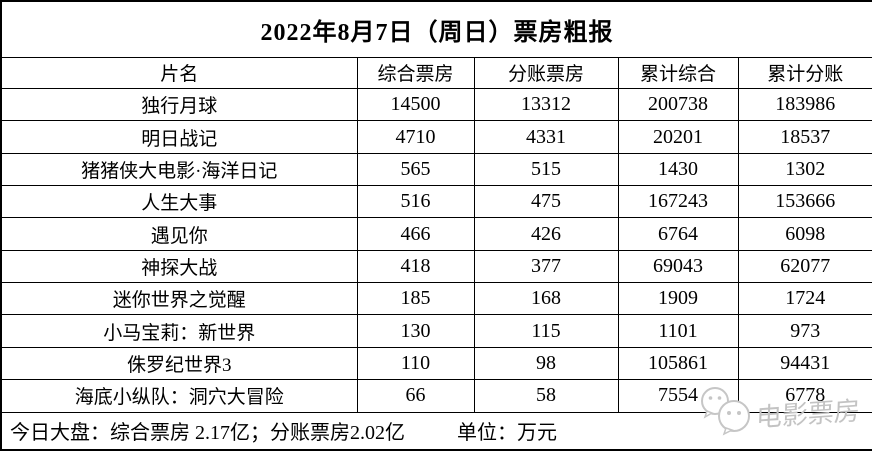 The height and width of the screenshot is (451, 872). I want to click on cum-split-cell: 153666, so click(804, 202).